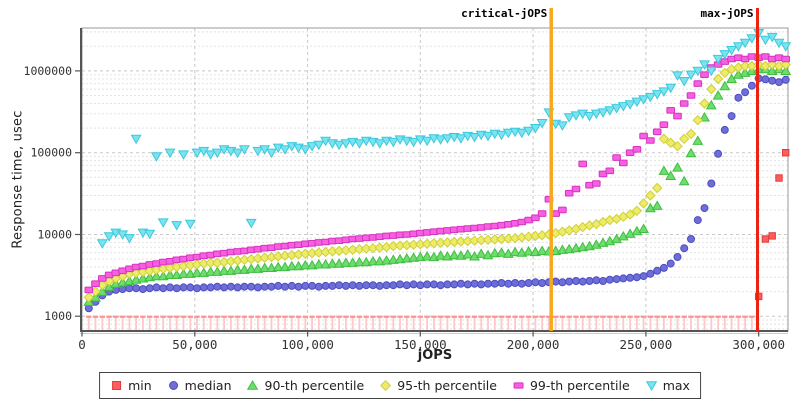  What do you see at coordinates (533, 344) in the screenshot?
I see `x-tick-label: 200,000` at bounding box center [533, 344].